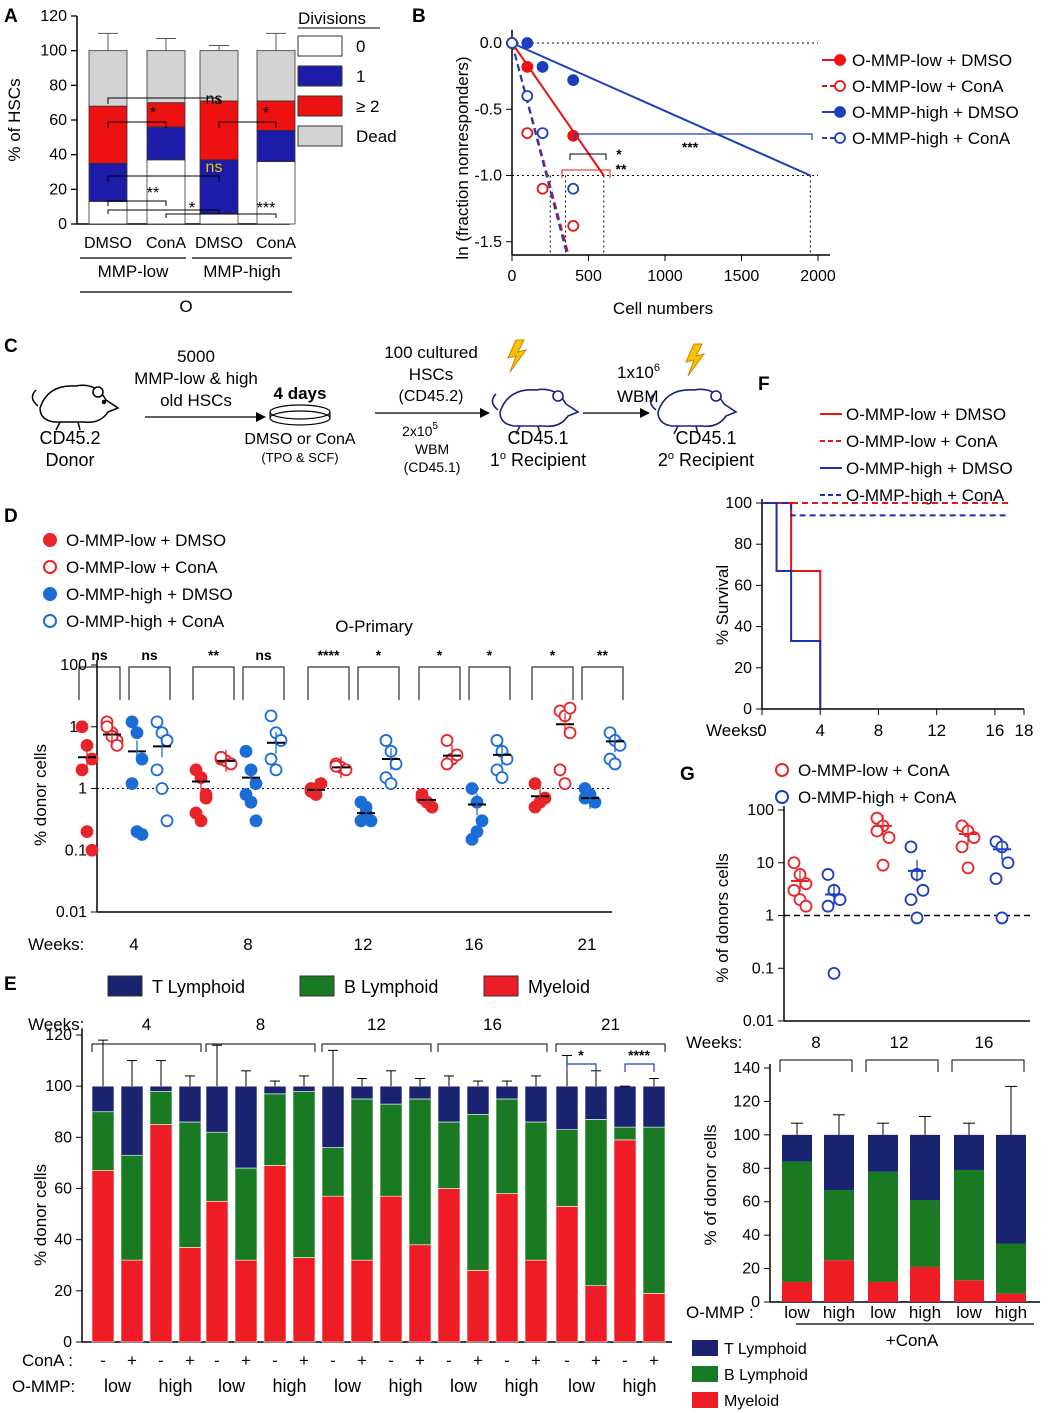  What do you see at coordinates (360, 46) in the screenshot?
I see `legend-label: 0` at bounding box center [360, 46].